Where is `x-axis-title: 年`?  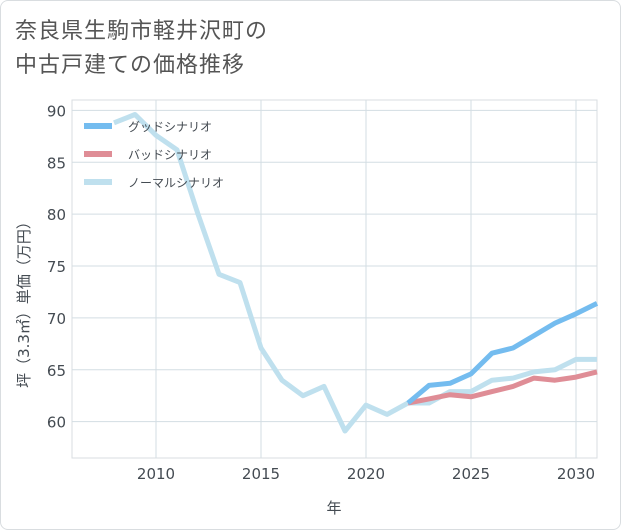 x-axis-title: 年 is located at coordinates (333, 508).